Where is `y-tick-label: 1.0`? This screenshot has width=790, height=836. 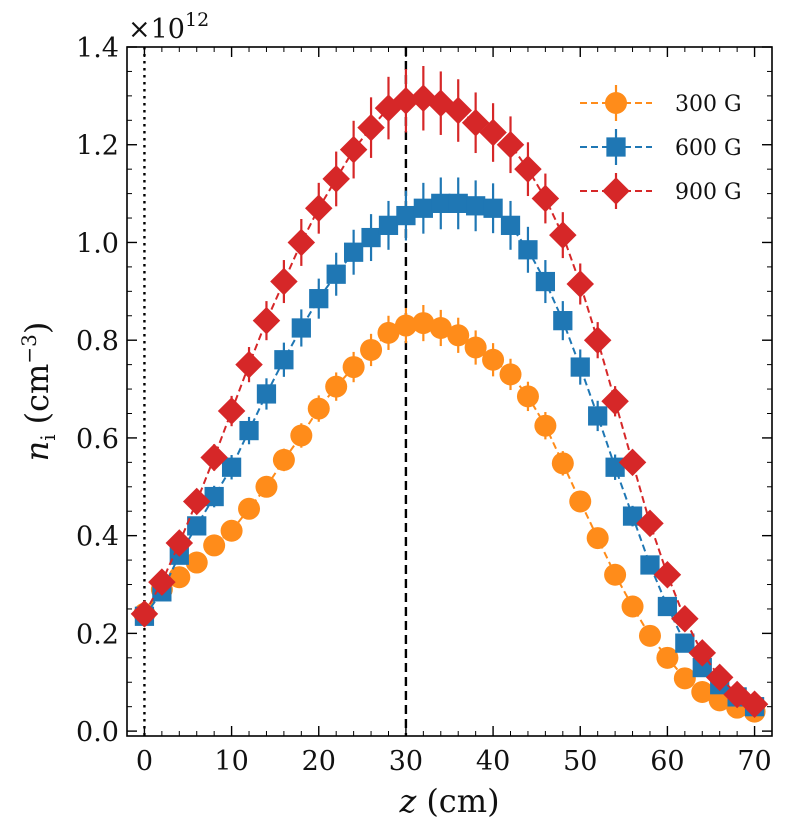 y-tick-label: 1.0 is located at coordinates (97, 243).